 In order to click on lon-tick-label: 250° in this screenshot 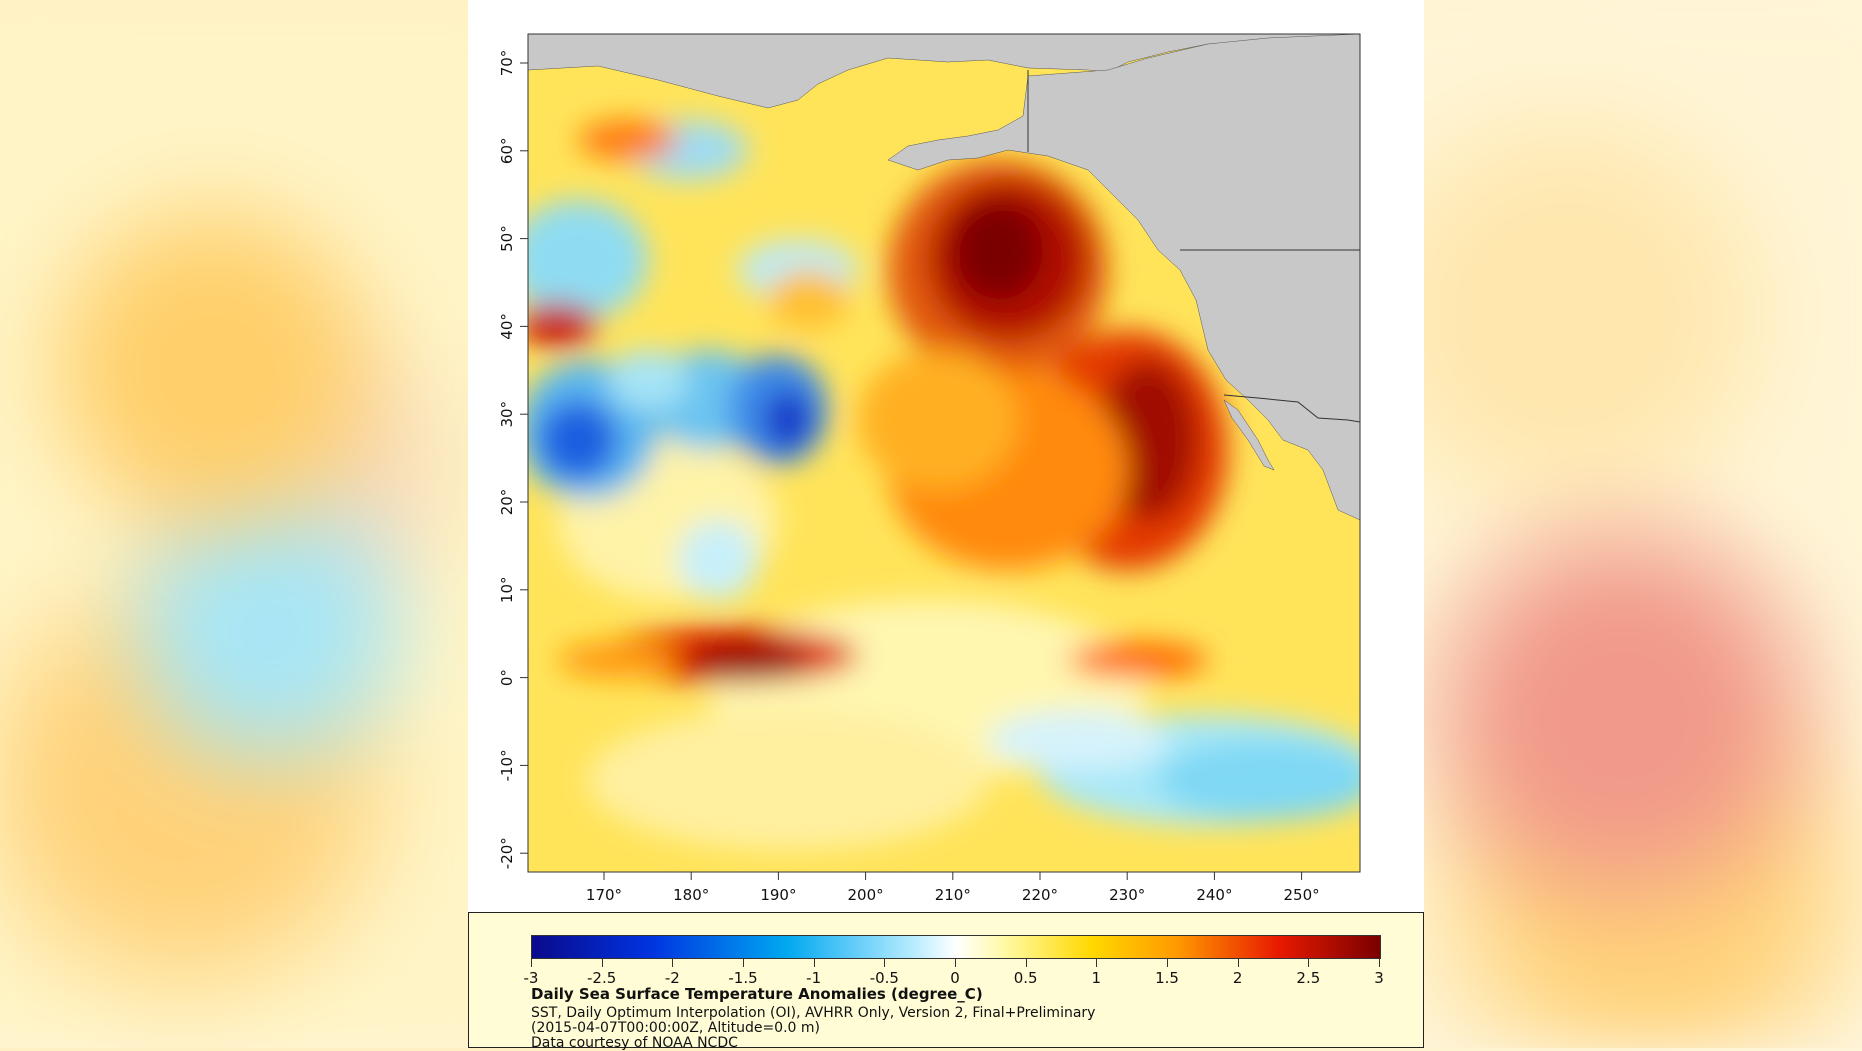, I will do `click(1302, 895)`.